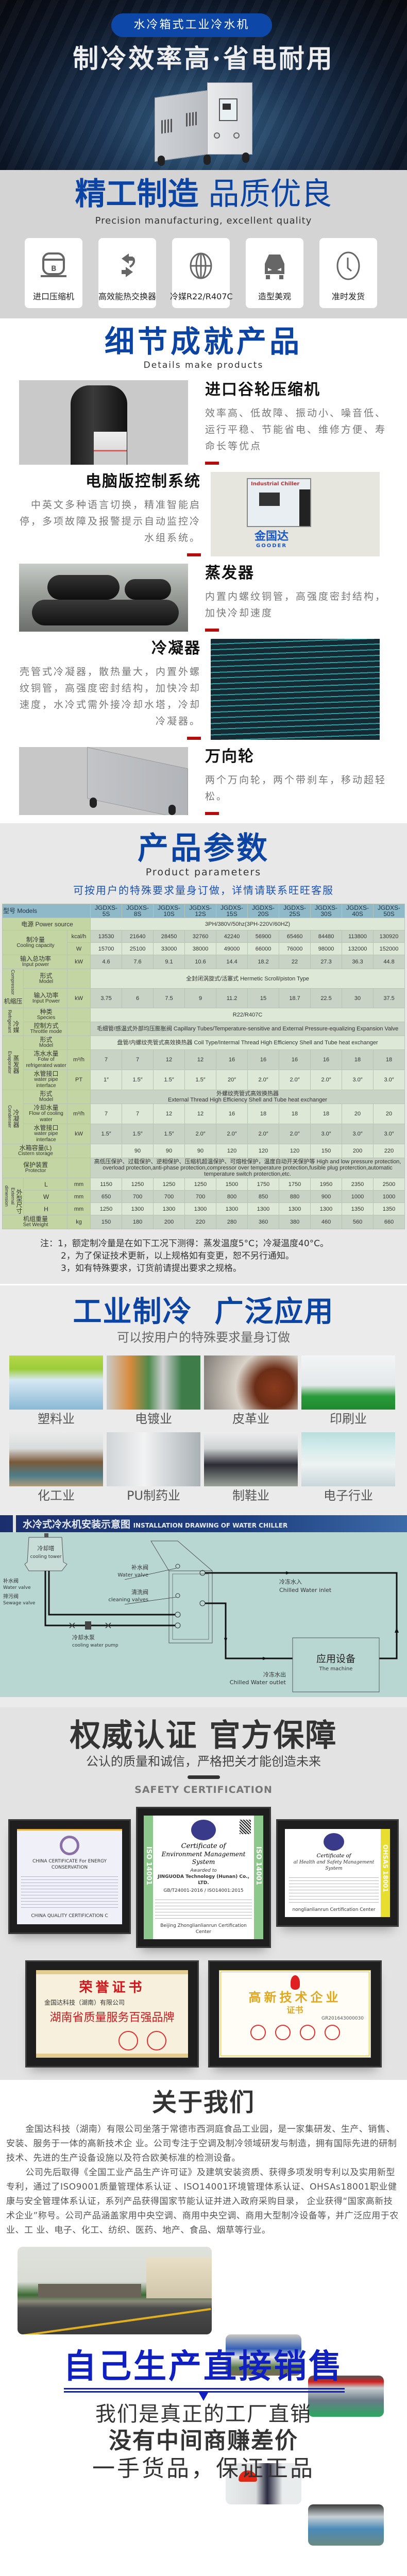 This screenshot has width=407, height=2576. I want to click on spec-value: 84480, so click(326, 936).